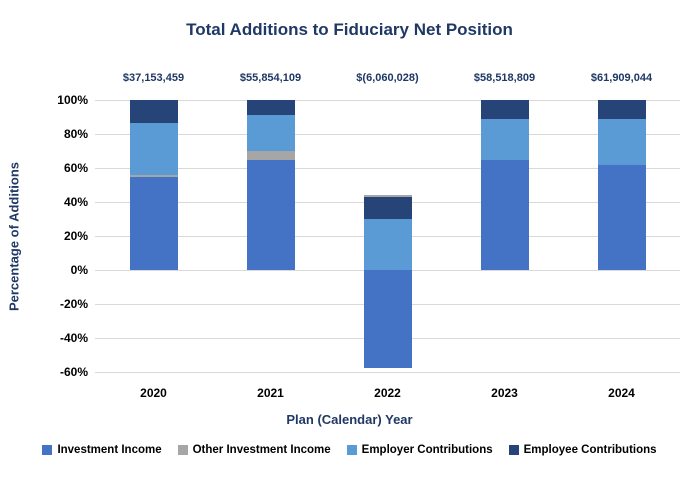 The image size is (699, 489). What do you see at coordinates (73, 338) in the screenshot?
I see `y-tick-label: -40%` at bounding box center [73, 338].